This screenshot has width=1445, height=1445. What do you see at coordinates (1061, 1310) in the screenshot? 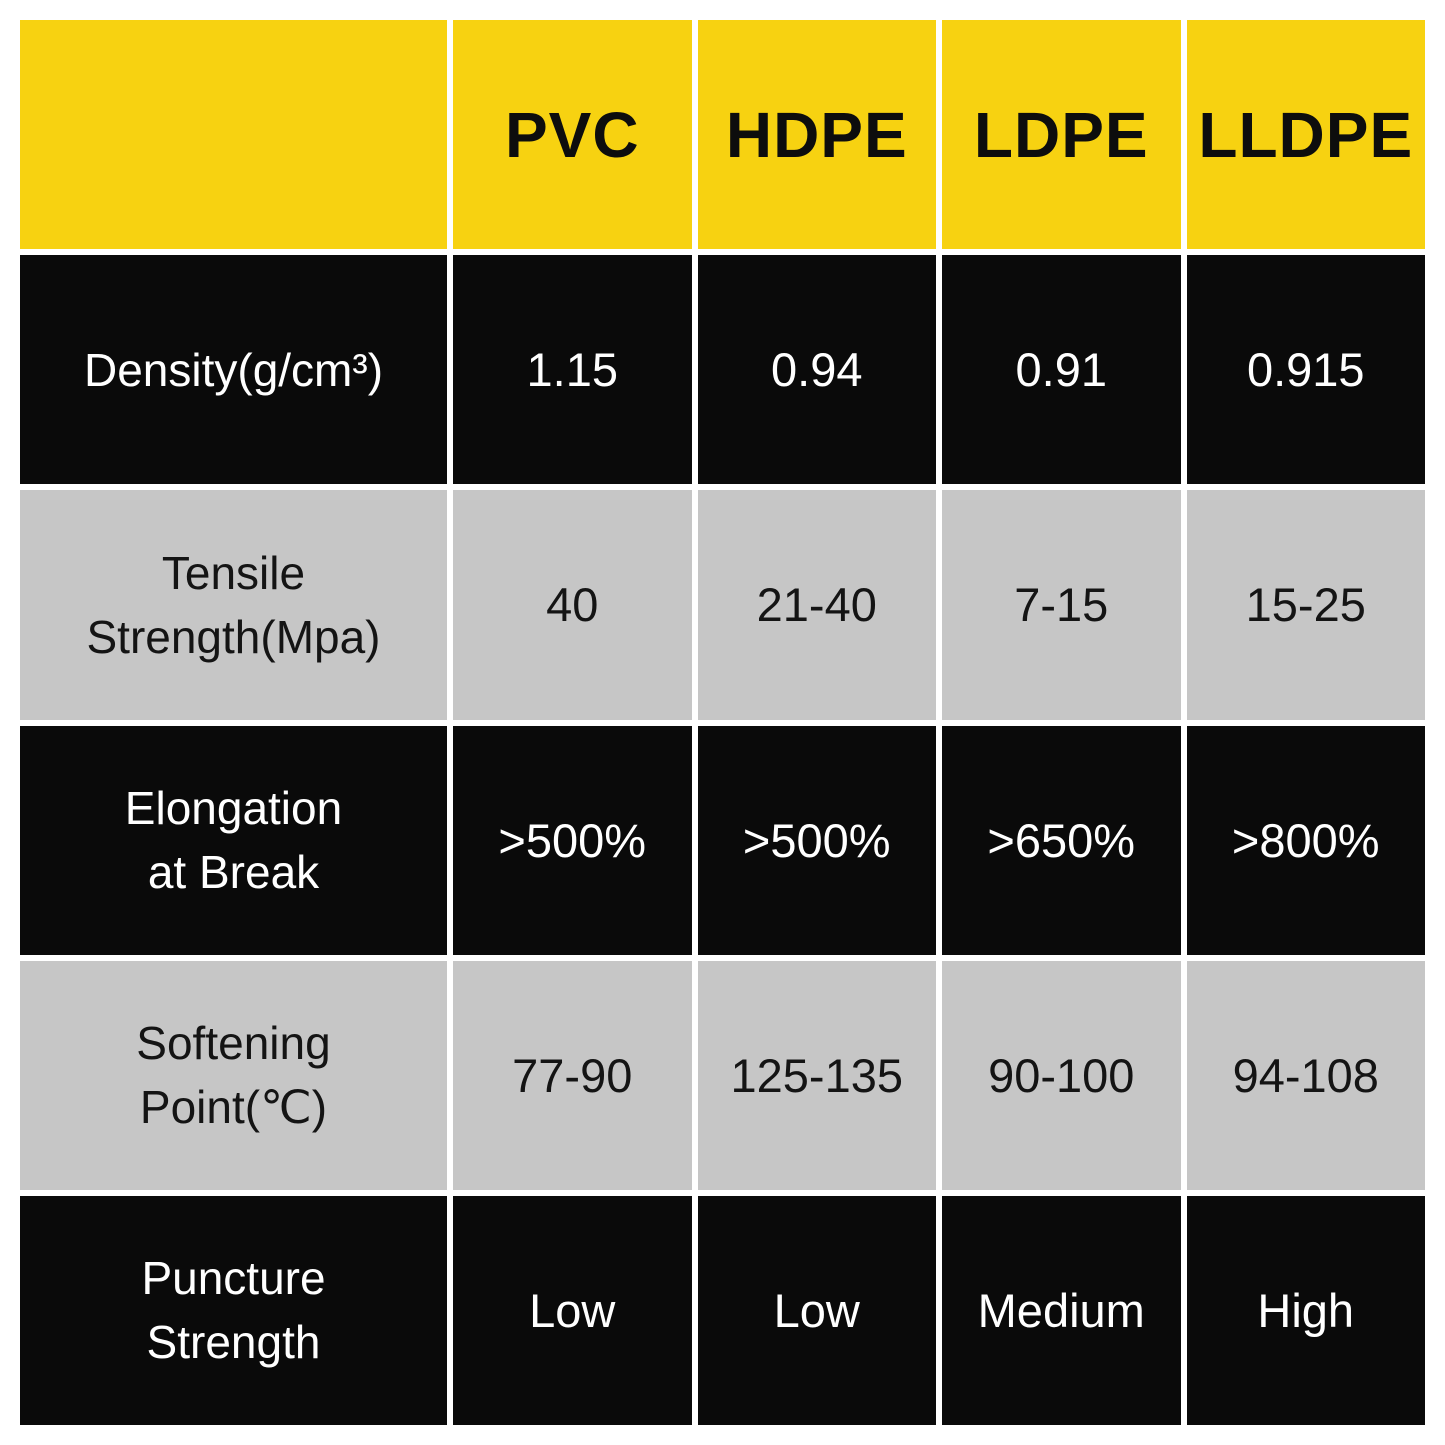
I see `cell-puncture-ldpe: Medium` at bounding box center [1061, 1310].